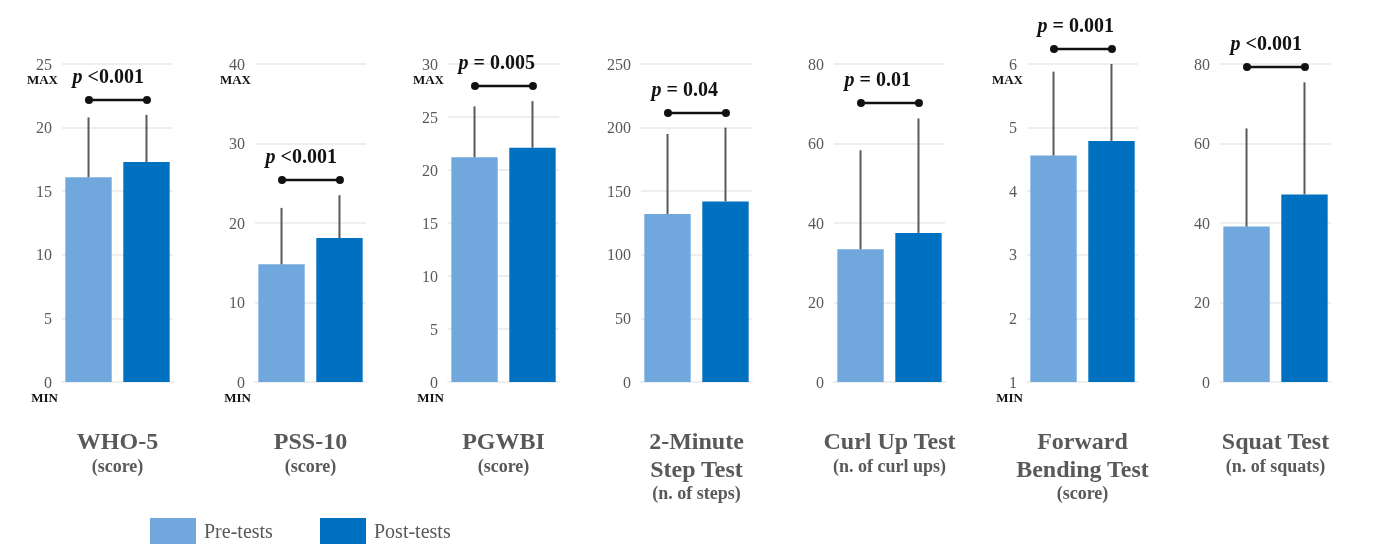 This screenshot has height=544, width=1389. Describe the element at coordinates (1013, 382) in the screenshot. I see `y-tick-label: 1` at that location.